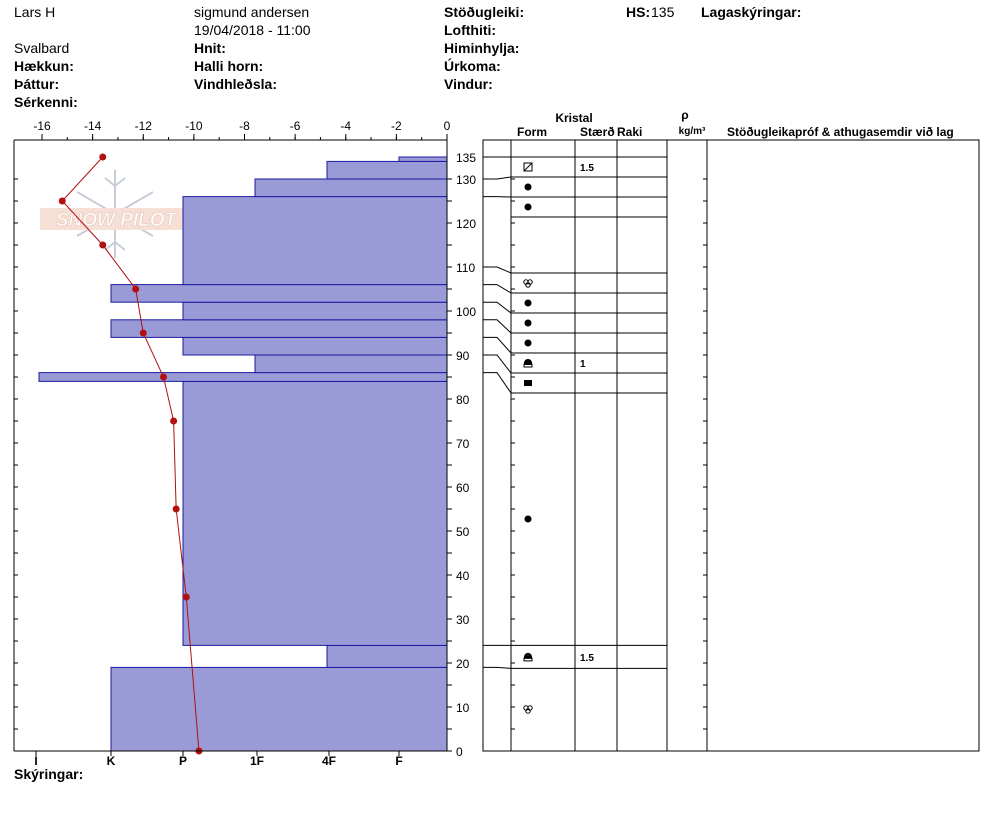 The image size is (994, 840). What do you see at coordinates (257, 761) in the screenshot?
I see `hardness-tick-label-3: 1F` at bounding box center [257, 761].